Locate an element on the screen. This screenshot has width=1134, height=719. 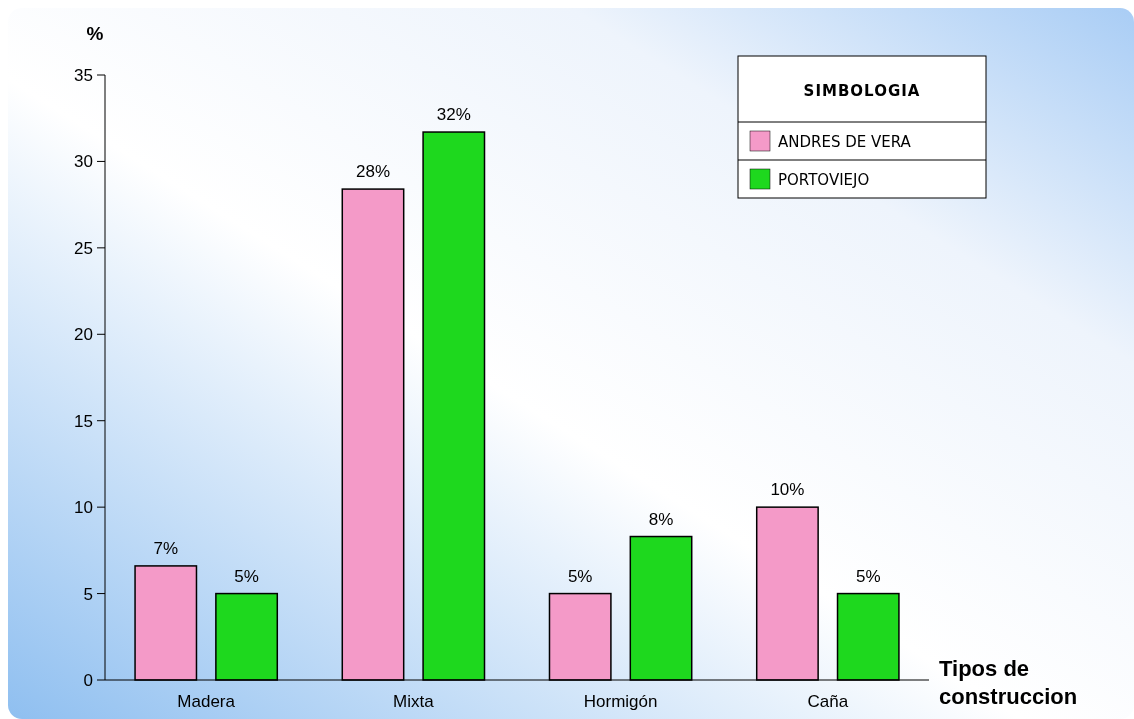
x-tick-label: Hormigón is located at coordinates (620, 701).